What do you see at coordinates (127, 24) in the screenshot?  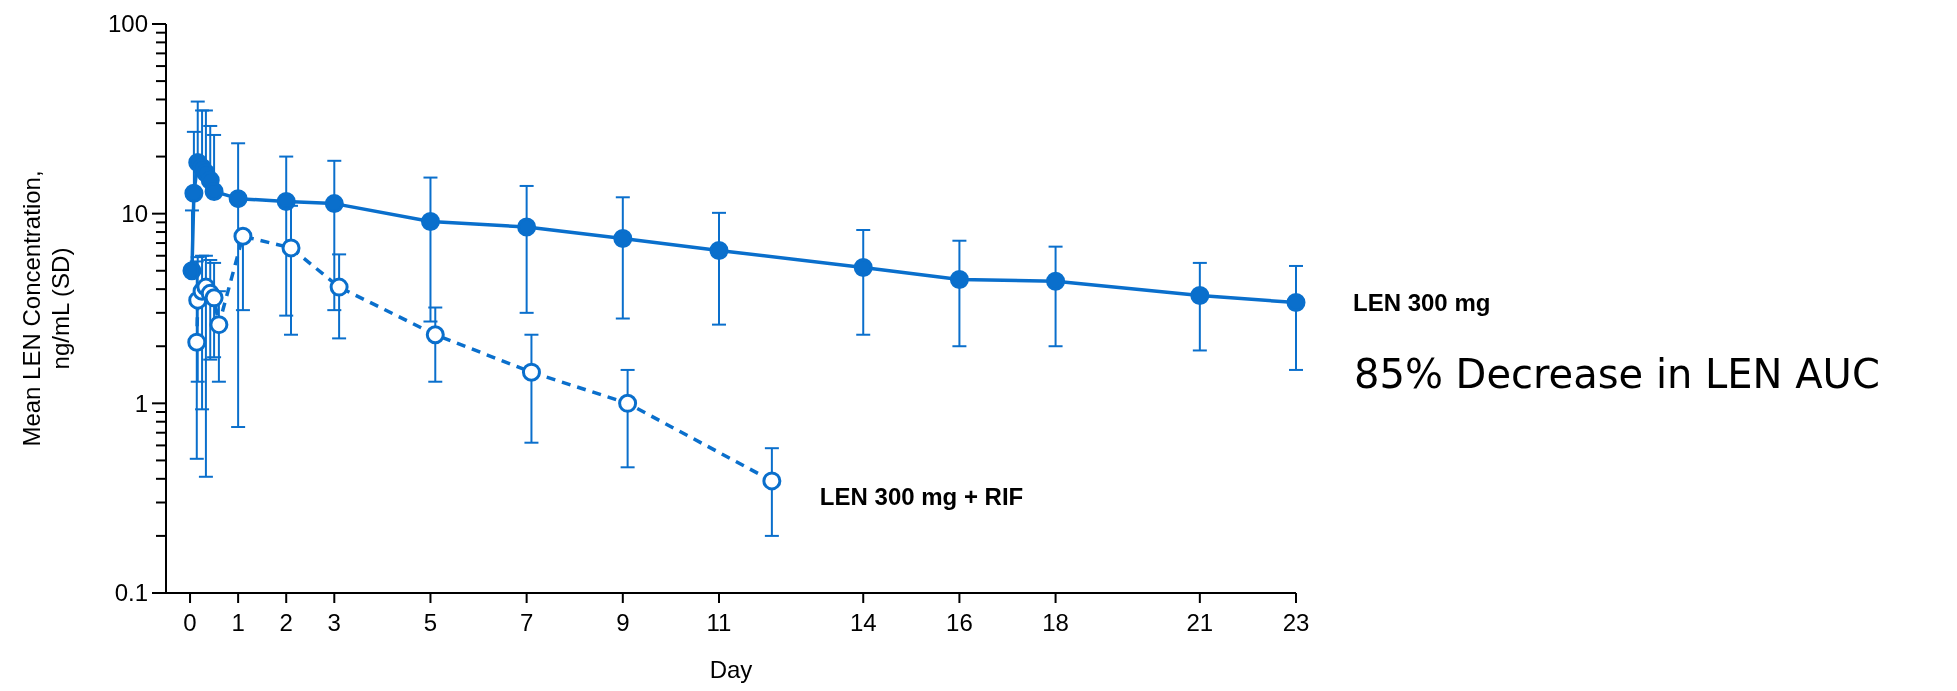 I see `y-tick-label: 100` at bounding box center [127, 24].